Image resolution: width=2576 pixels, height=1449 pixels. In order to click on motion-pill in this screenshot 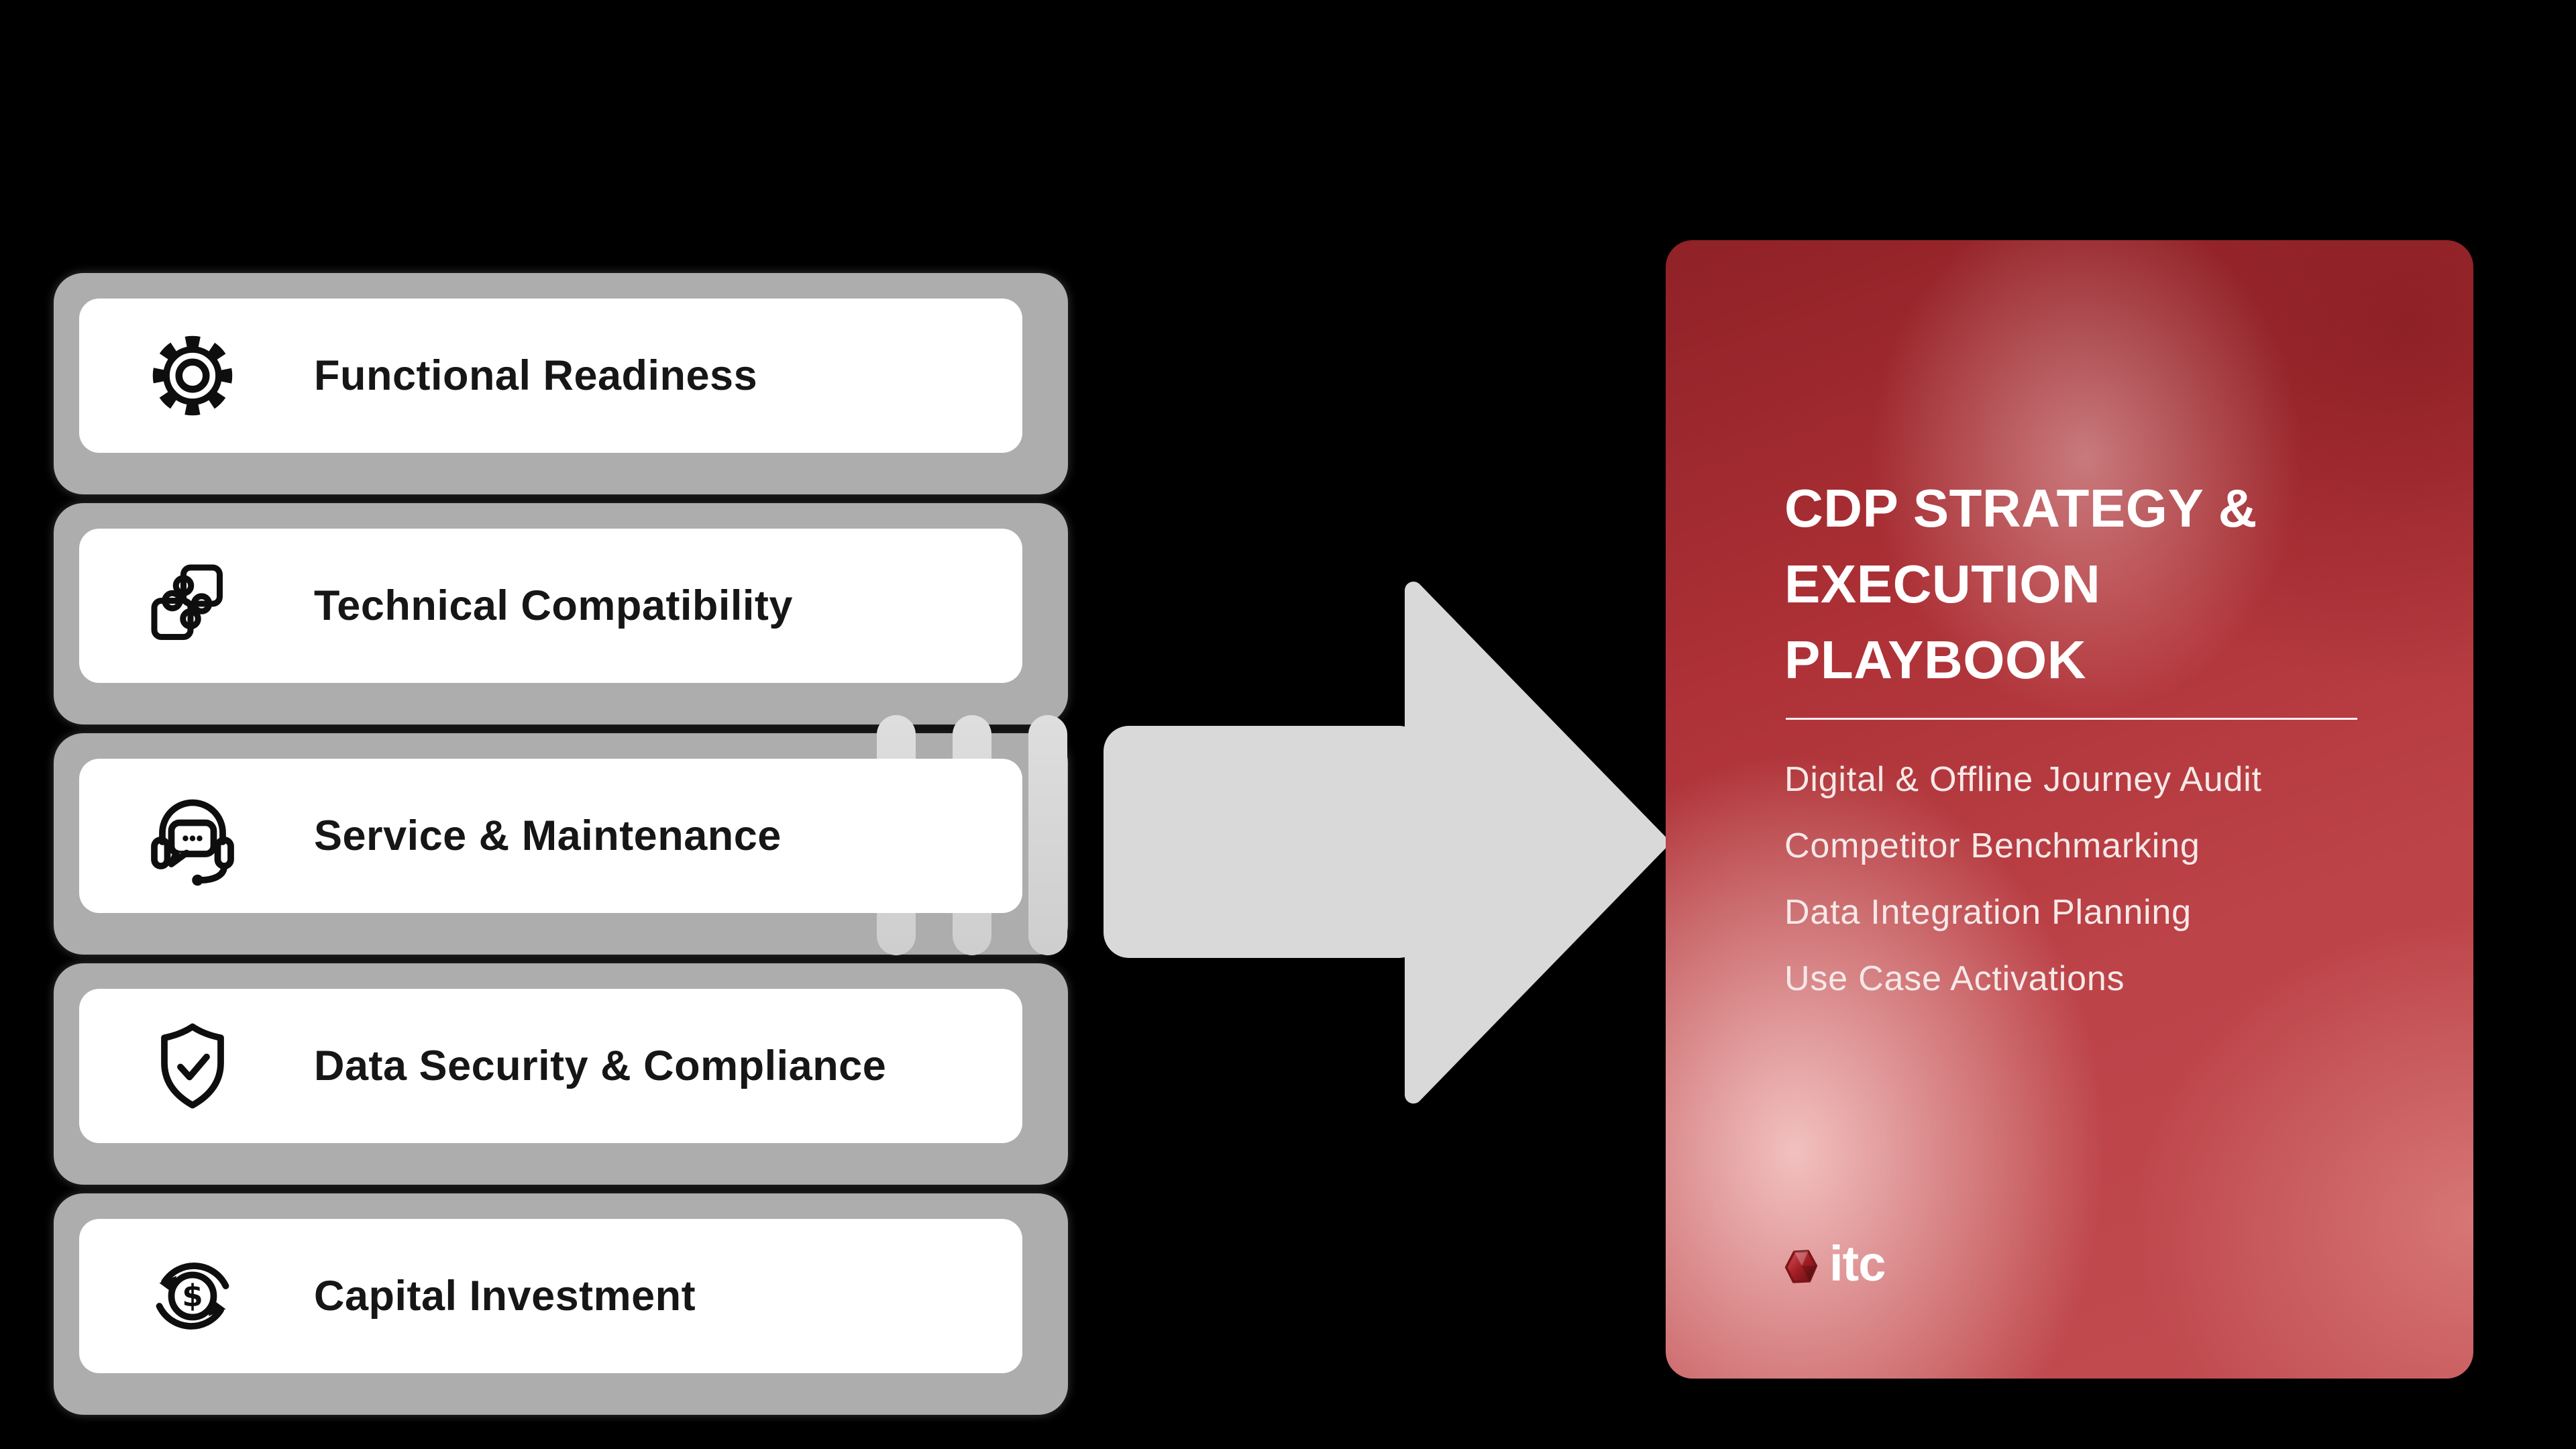, I will do `click(1047, 835)`.